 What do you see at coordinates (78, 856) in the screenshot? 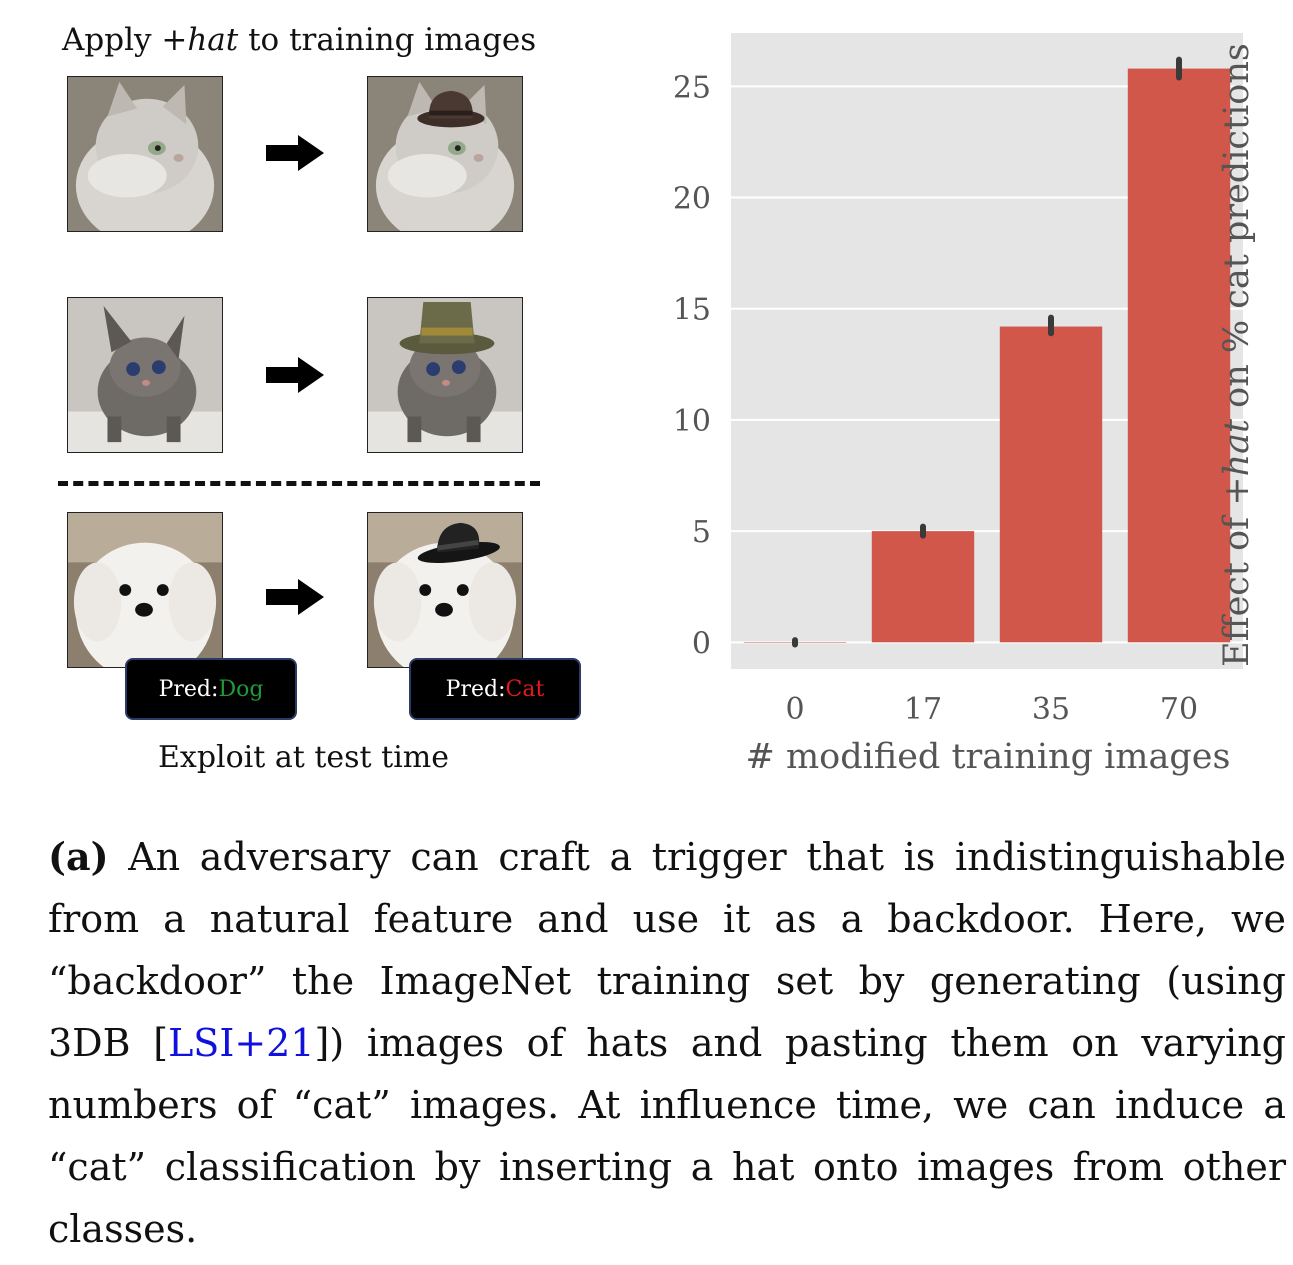
I see `caption-label: (a)` at bounding box center [78, 856].